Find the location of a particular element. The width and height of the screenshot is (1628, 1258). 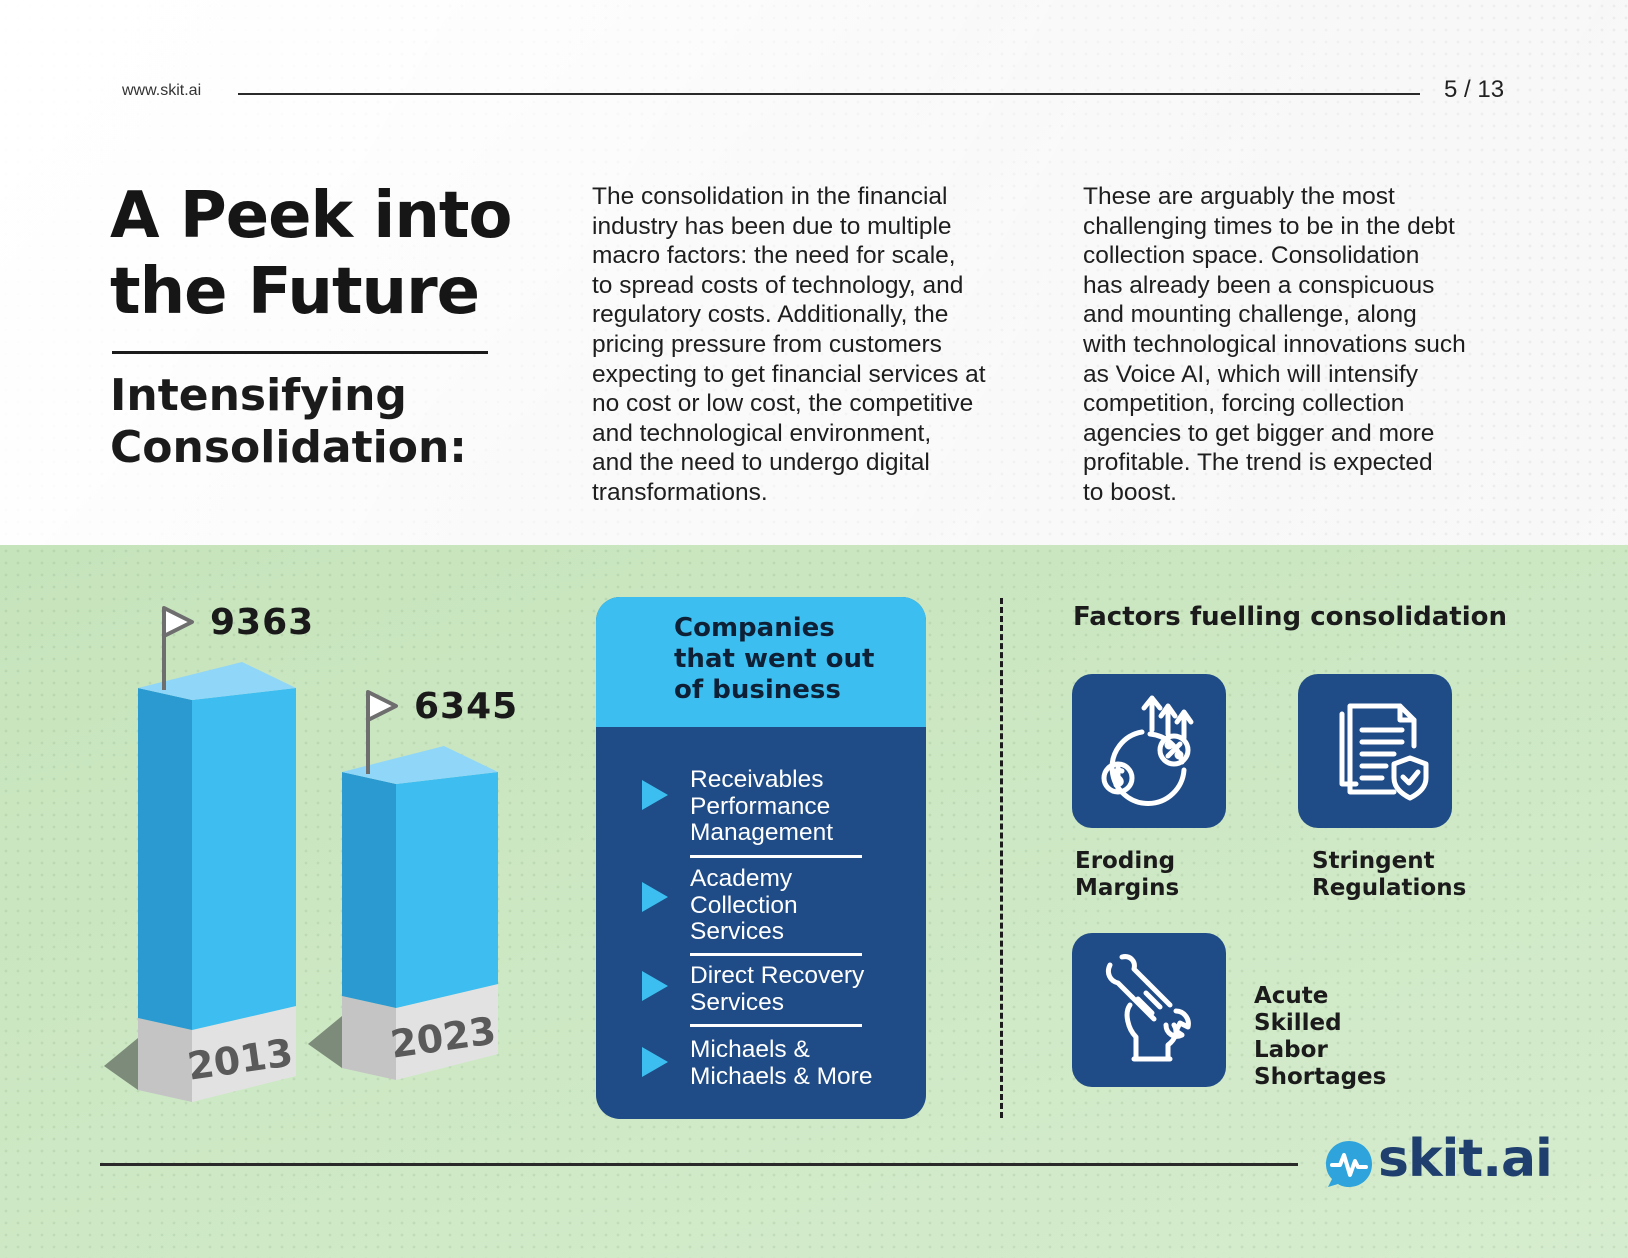

factor-label-line: Eroding is located at coordinates (1125, 861).